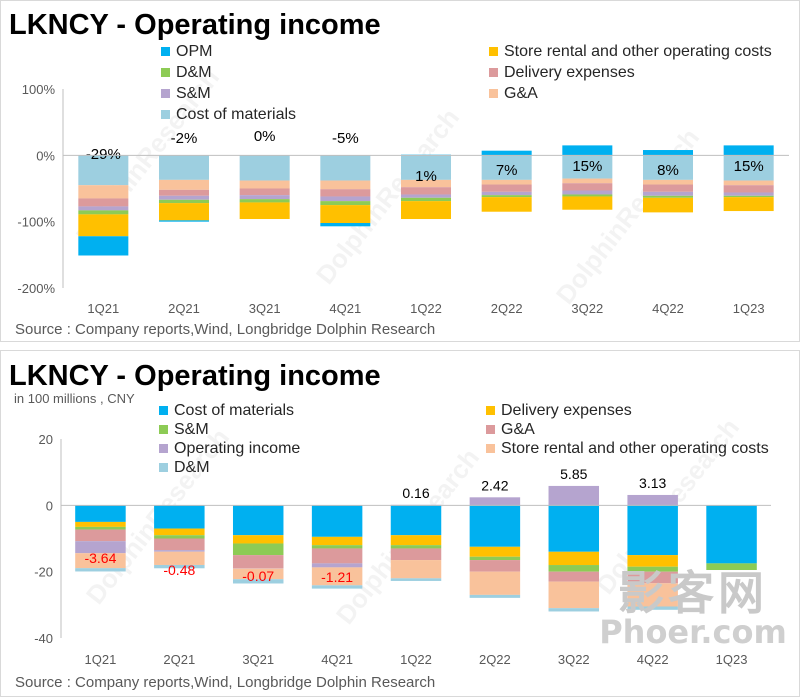 The image size is (800, 697). I want to click on data-label: -5%, so click(345, 138).